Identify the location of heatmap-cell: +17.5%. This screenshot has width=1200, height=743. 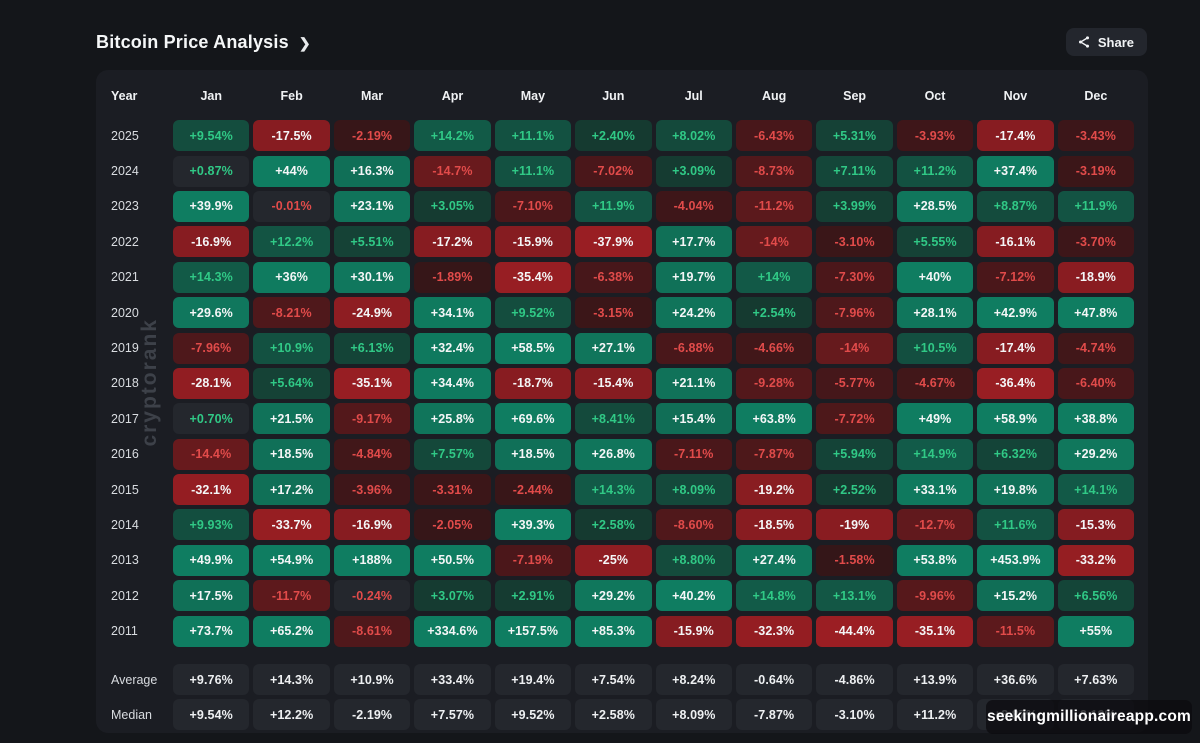
(211, 596).